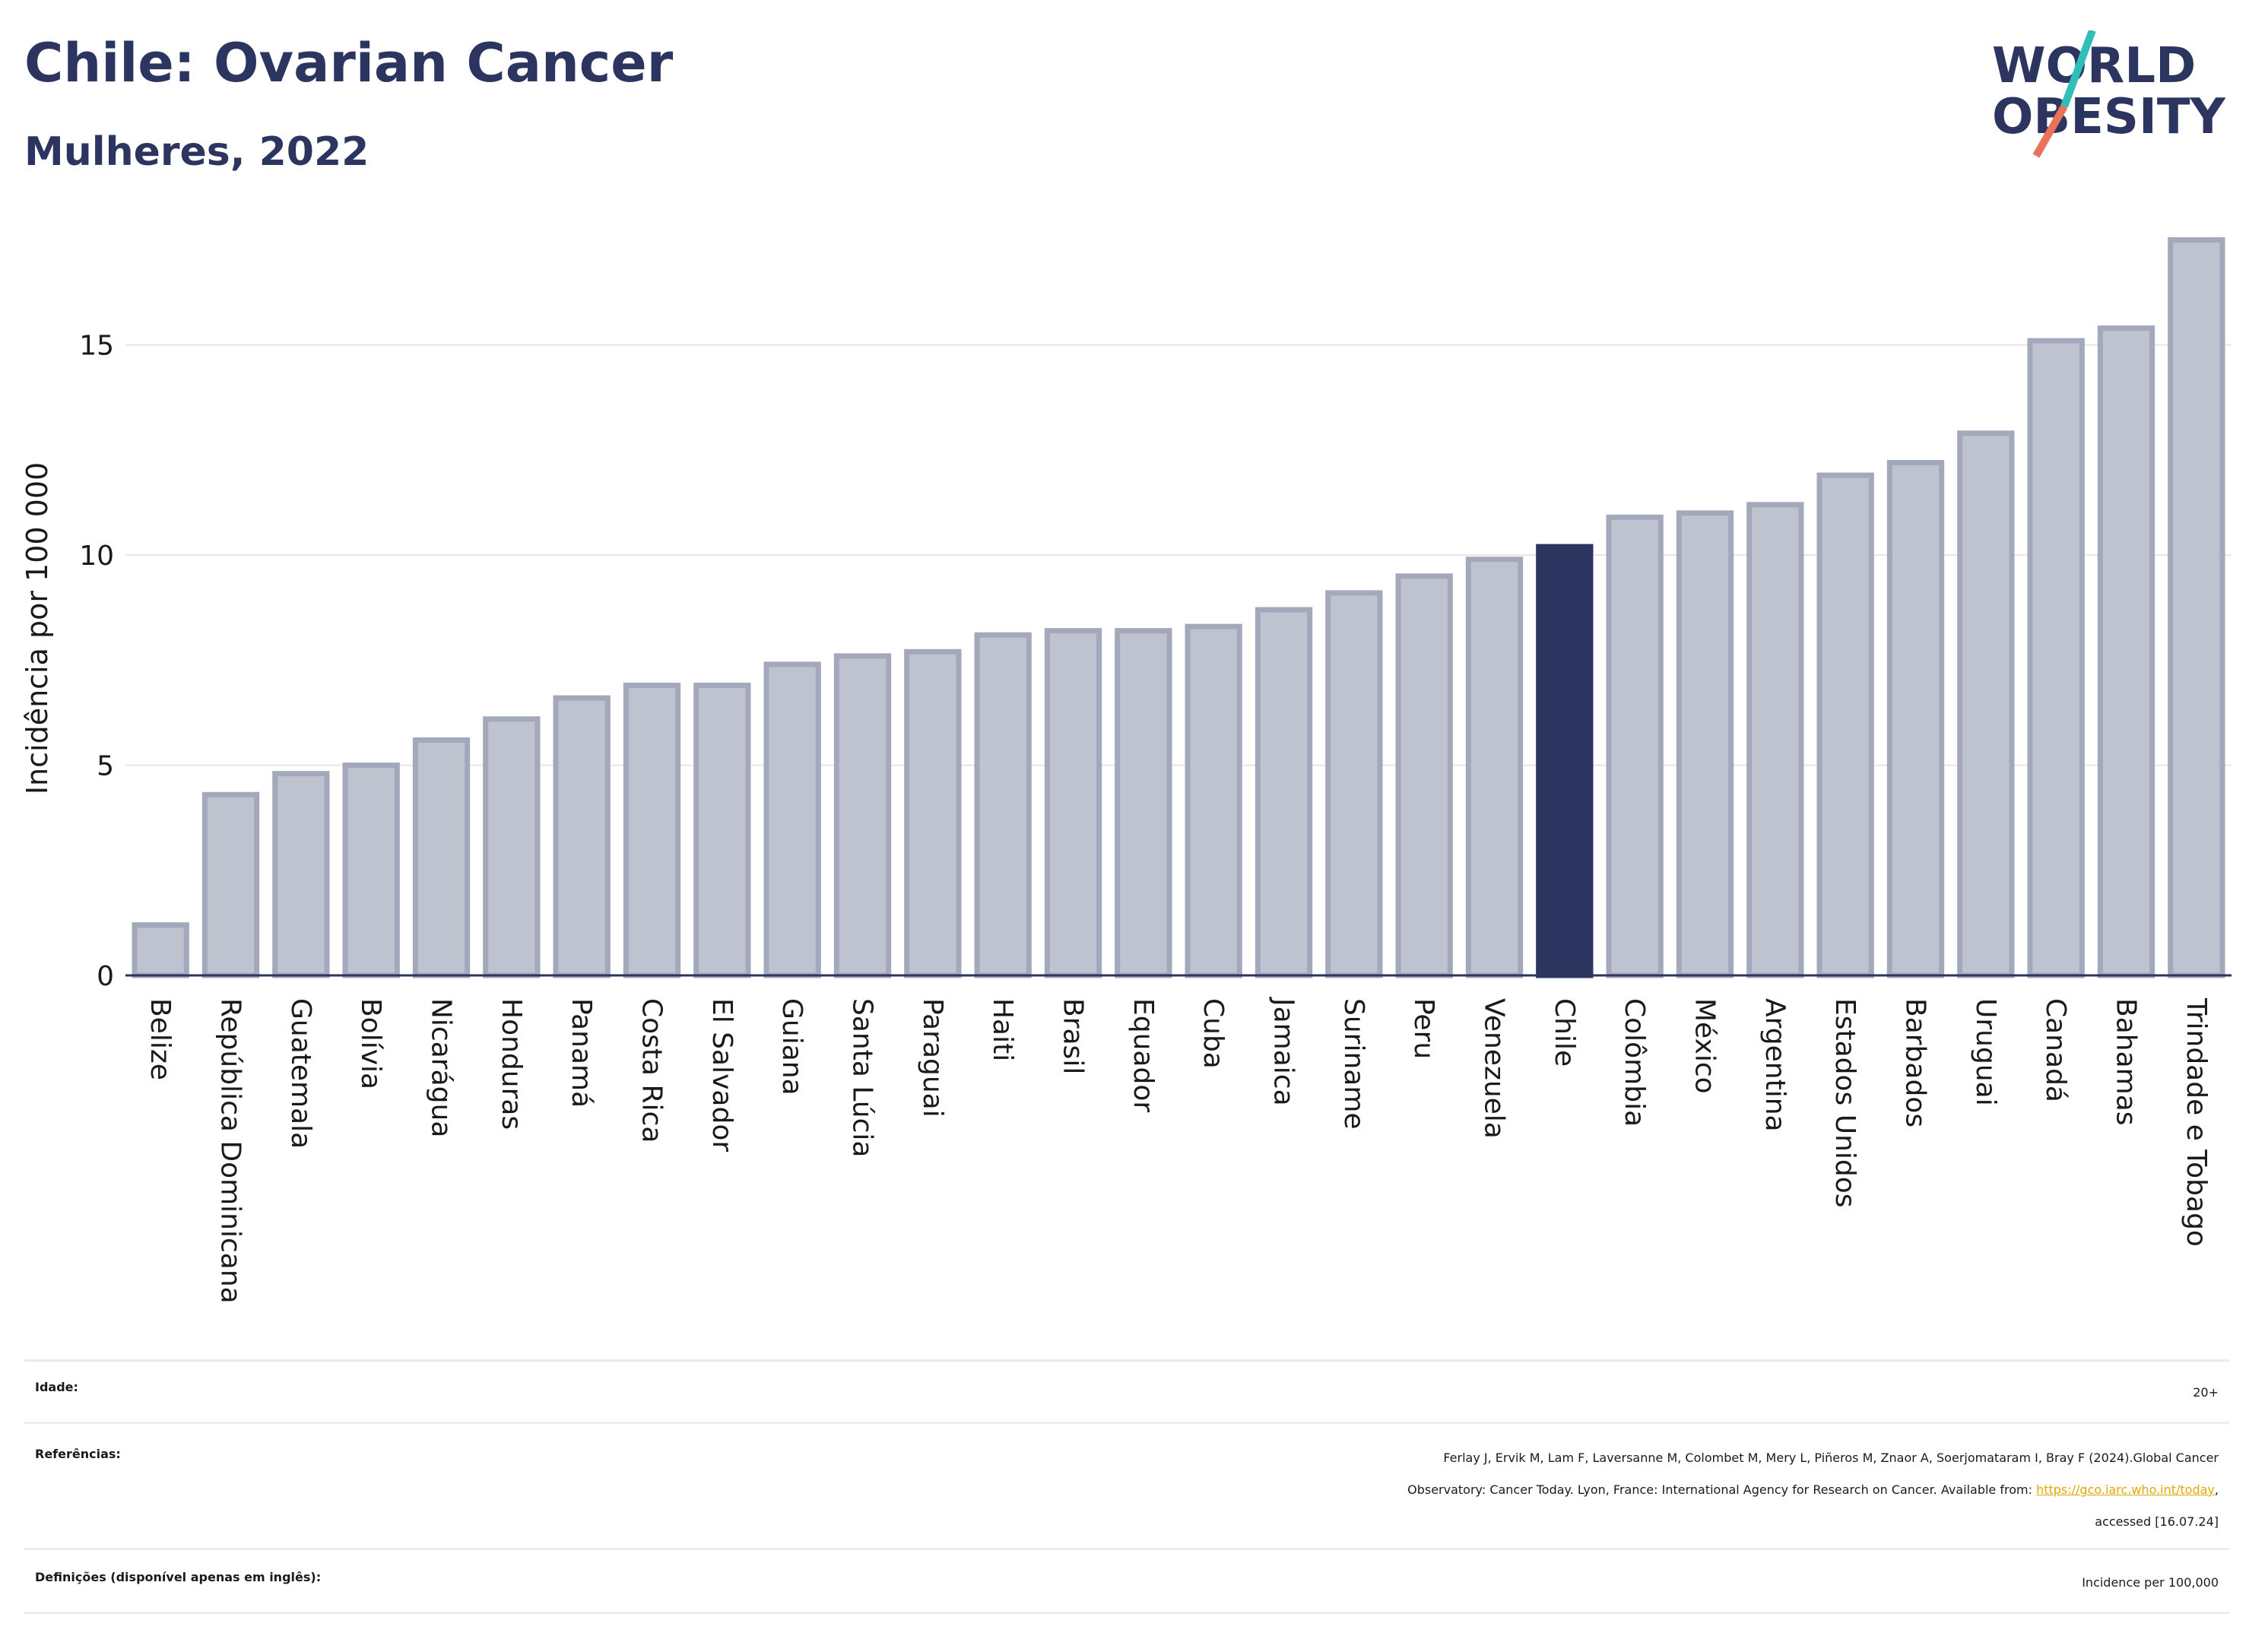  Describe the element at coordinates (1143, 1055) in the screenshot. I see `x-tick-label: Equador` at that location.